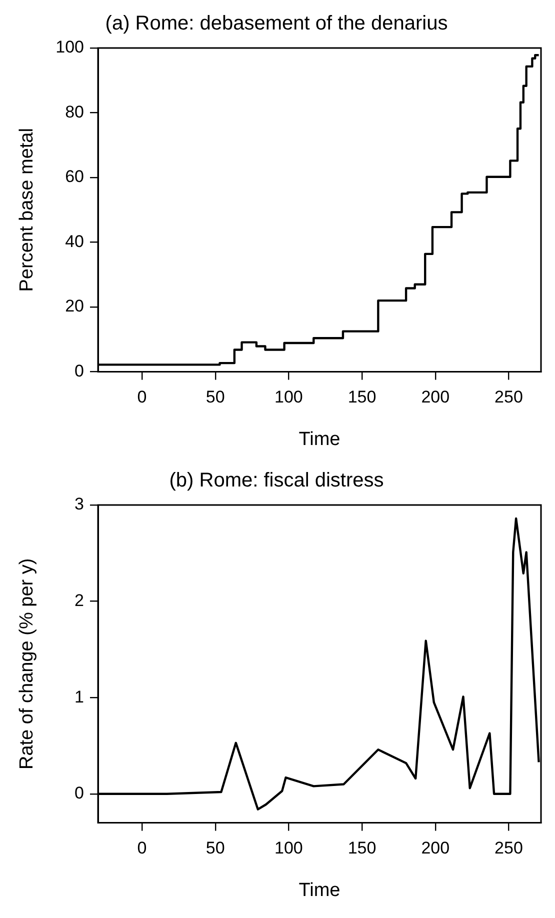 The height and width of the screenshot is (918, 555). Describe the element at coordinates (79, 696) in the screenshot. I see `y-tick-label: 1` at that location.